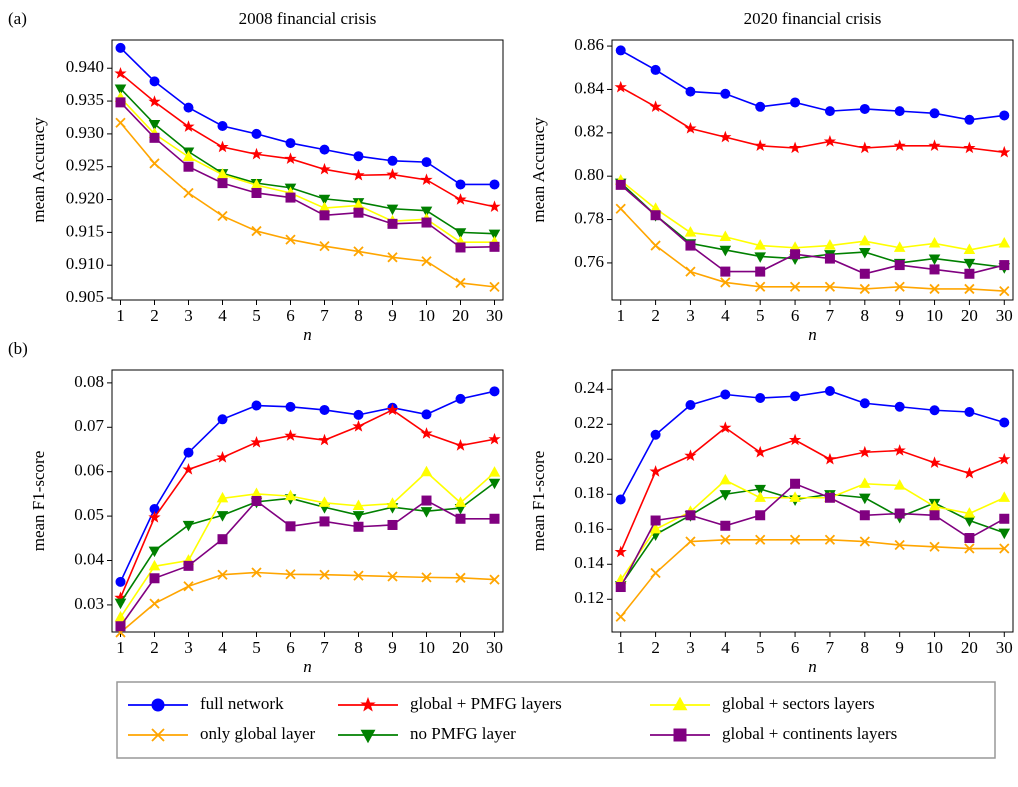 The height and width of the screenshot is (787, 1018). Describe the element at coordinates (538, 501) in the screenshot. I see `y-axis-label: mean F1-score` at that location.